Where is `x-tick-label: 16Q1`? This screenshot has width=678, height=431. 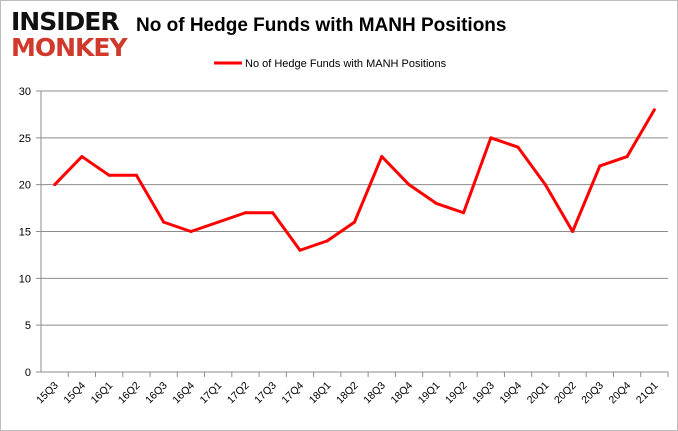 x-tick-label: 16Q1 is located at coordinates (102, 393).